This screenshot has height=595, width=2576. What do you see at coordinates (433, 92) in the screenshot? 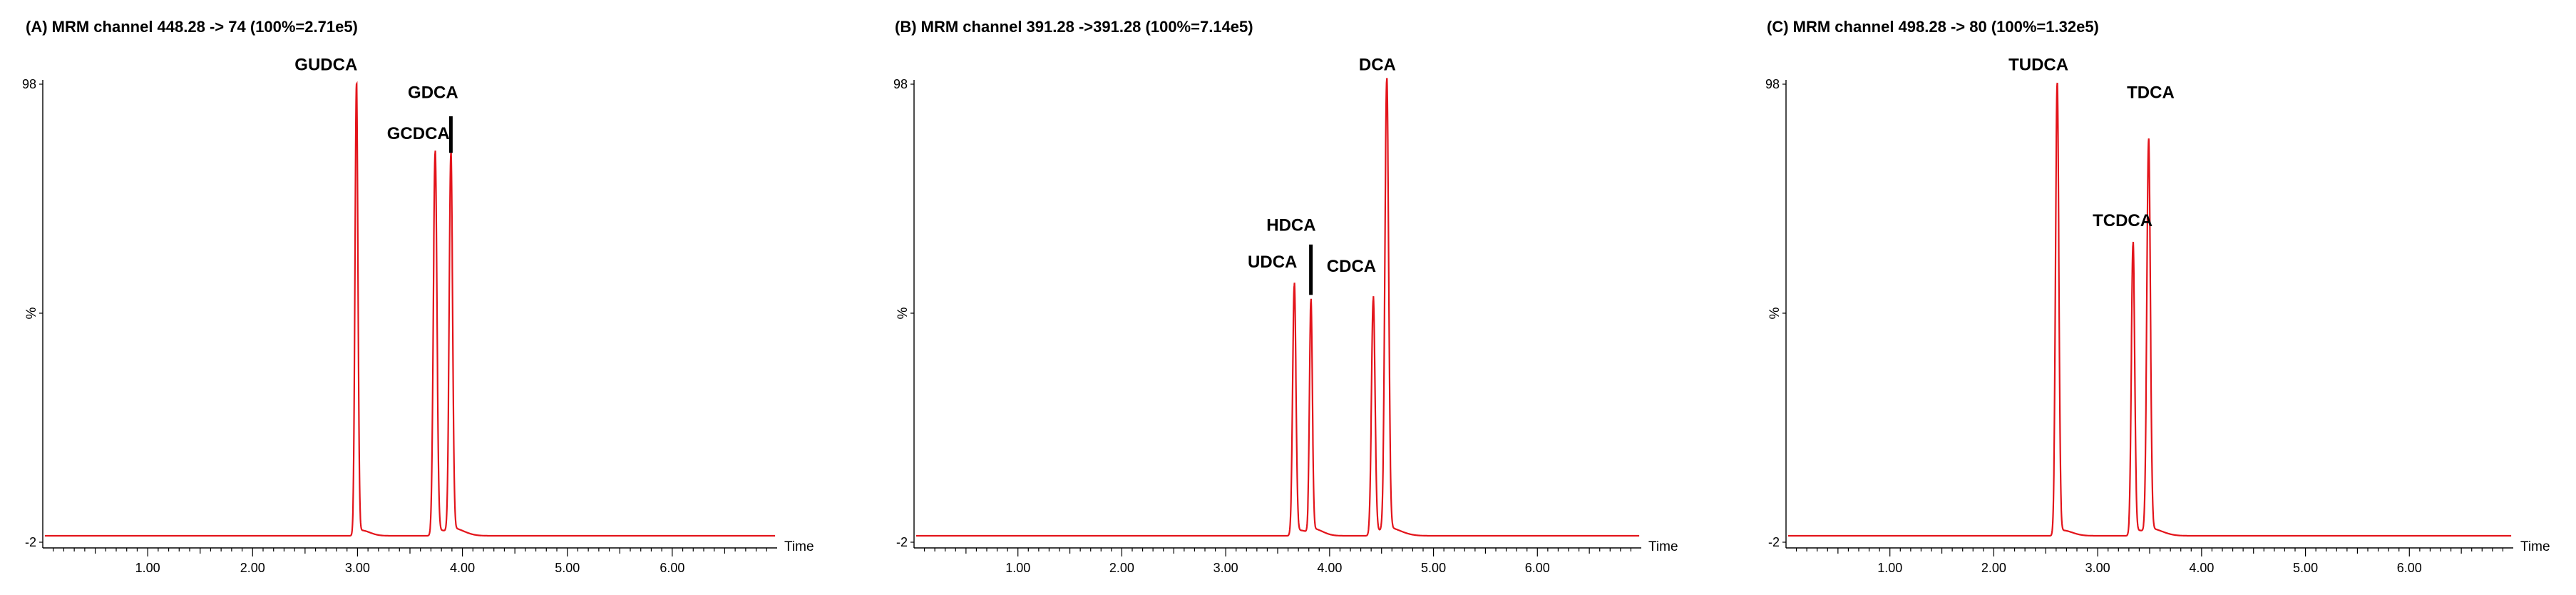
I see `peak-label: GDCA` at bounding box center [433, 92].